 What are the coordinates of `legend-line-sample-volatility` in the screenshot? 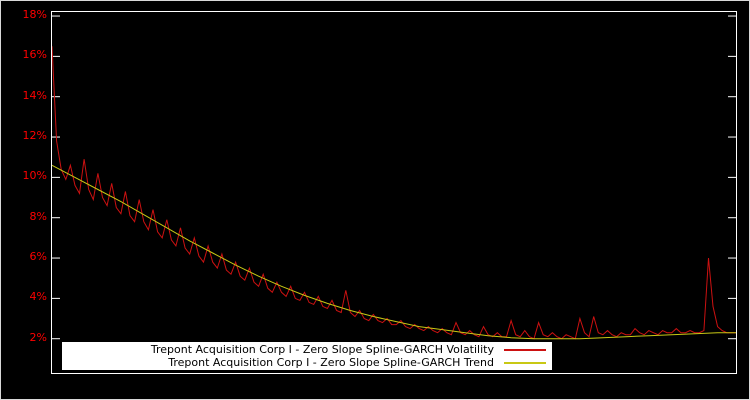 It's located at (525, 349).